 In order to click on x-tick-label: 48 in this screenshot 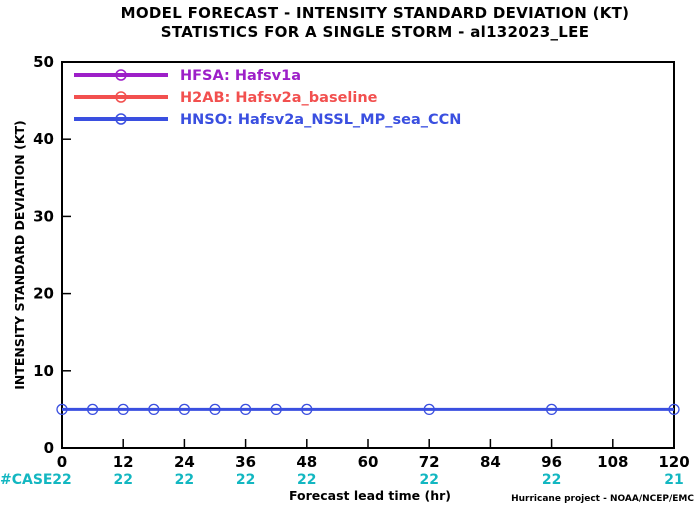, I will do `click(306, 462)`.